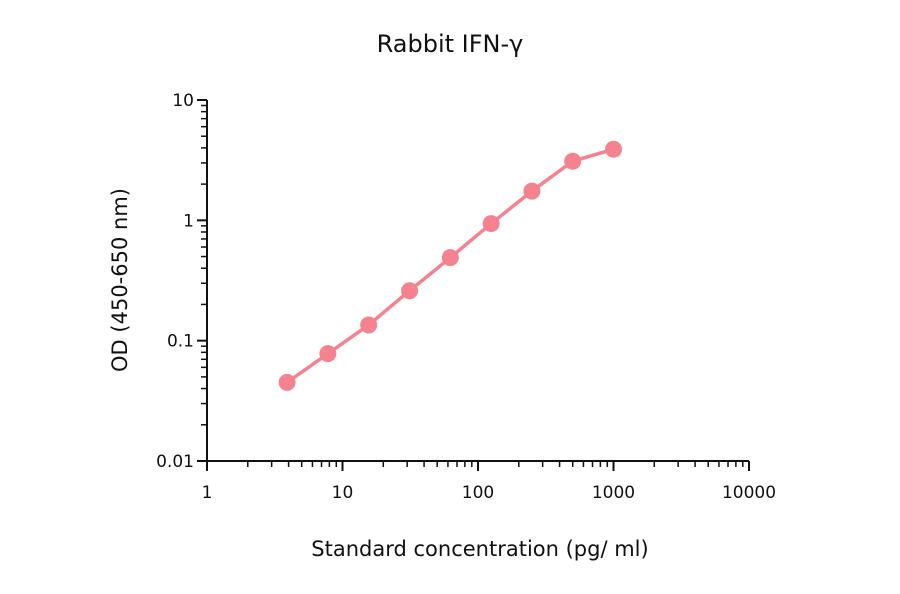 This screenshot has width=900, height=594. What do you see at coordinates (343, 493) in the screenshot?
I see `x-tick-label: 10` at bounding box center [343, 493].